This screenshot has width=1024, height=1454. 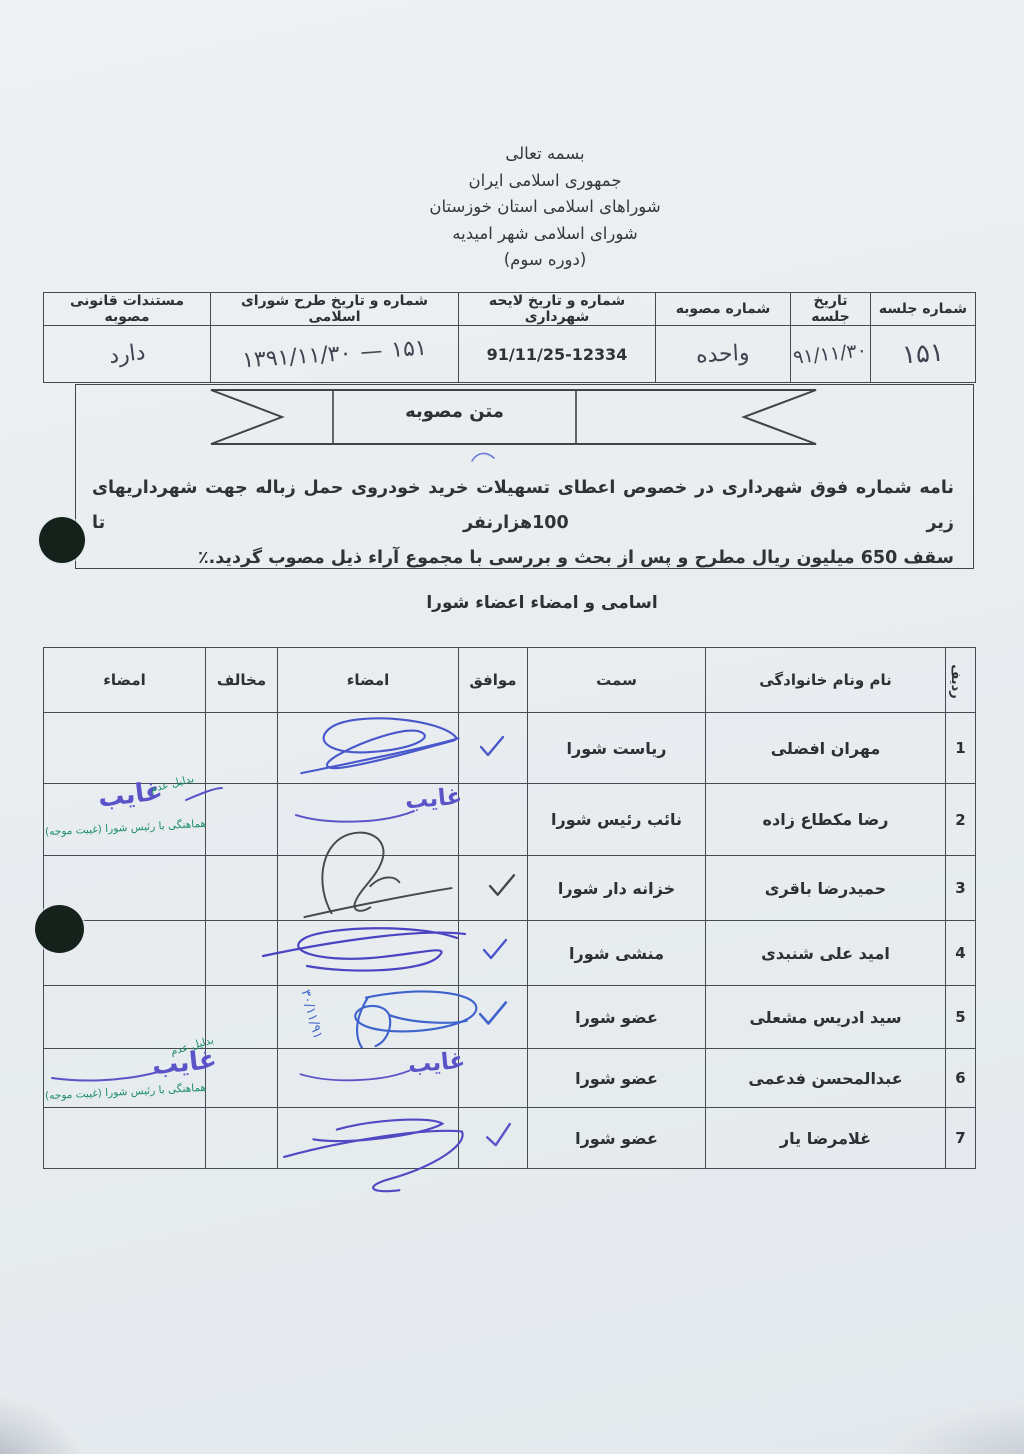 I want to click on header-line-term: (دوره سوم), so click(x=545, y=259).